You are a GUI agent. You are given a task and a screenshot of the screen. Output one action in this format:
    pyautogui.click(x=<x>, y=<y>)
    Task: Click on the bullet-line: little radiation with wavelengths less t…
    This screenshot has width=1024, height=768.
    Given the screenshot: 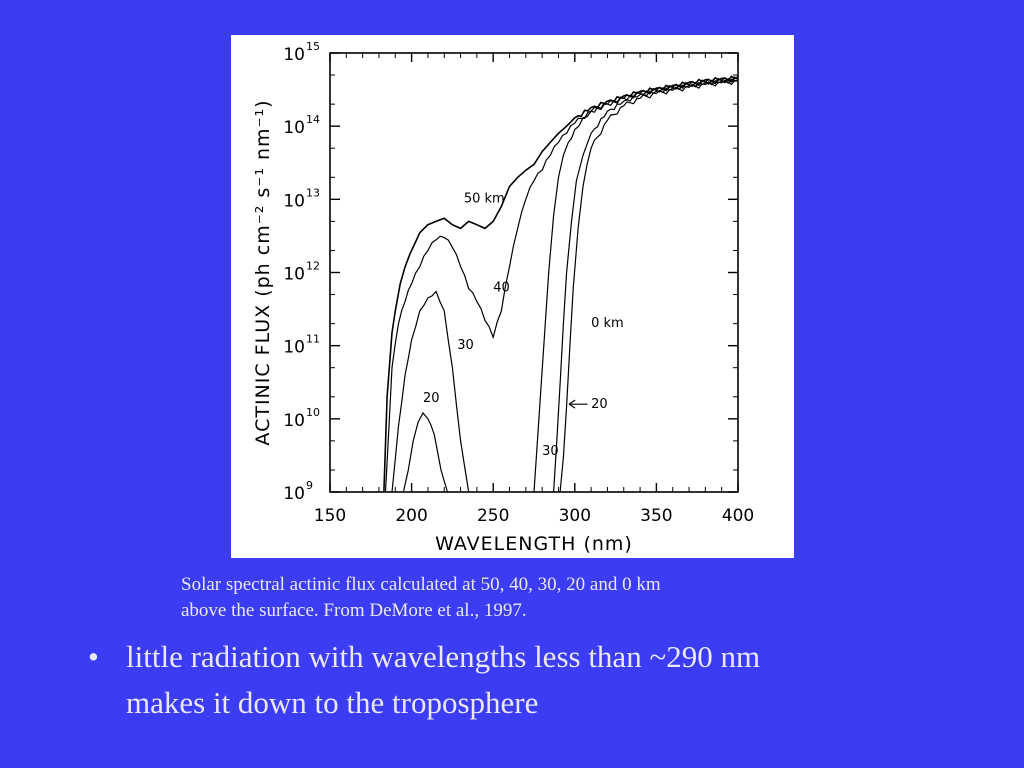 What is the action you would take?
    pyautogui.click(x=443, y=656)
    